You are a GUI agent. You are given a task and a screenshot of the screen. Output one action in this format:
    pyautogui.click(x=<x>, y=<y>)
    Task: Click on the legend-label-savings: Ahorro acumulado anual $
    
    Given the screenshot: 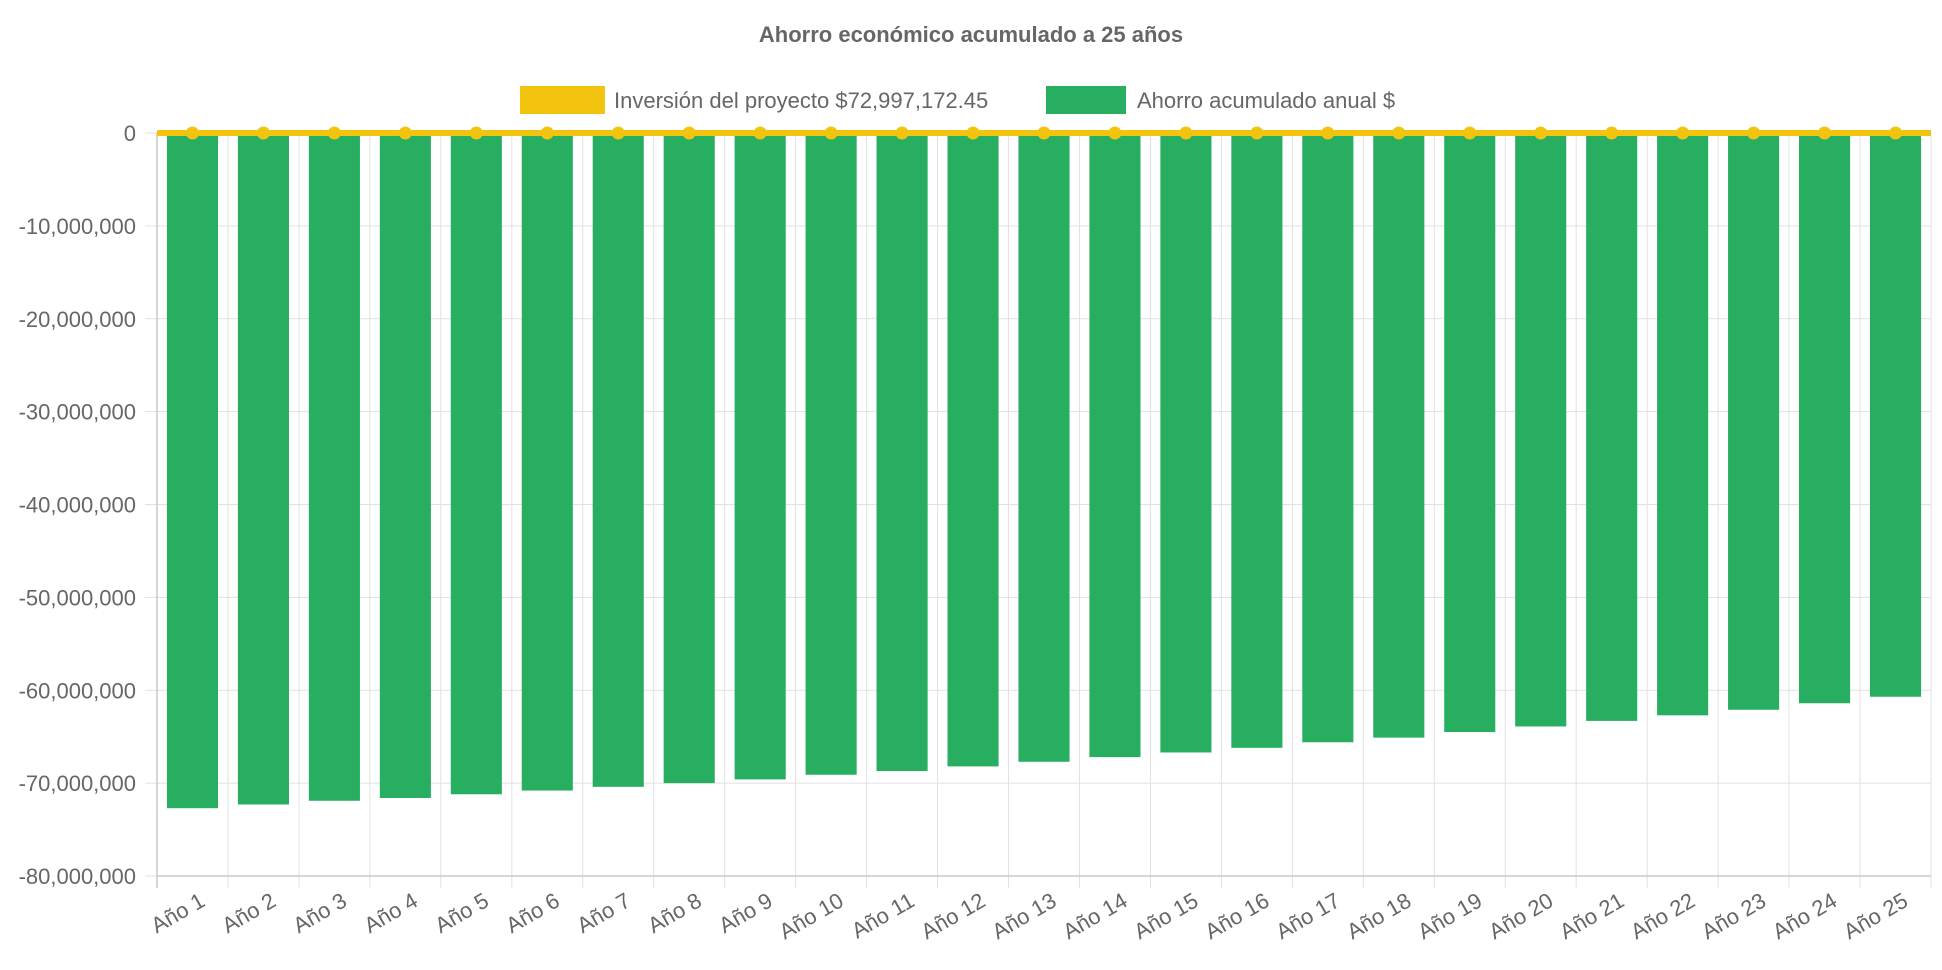 What is the action you would take?
    pyautogui.click(x=1266, y=100)
    